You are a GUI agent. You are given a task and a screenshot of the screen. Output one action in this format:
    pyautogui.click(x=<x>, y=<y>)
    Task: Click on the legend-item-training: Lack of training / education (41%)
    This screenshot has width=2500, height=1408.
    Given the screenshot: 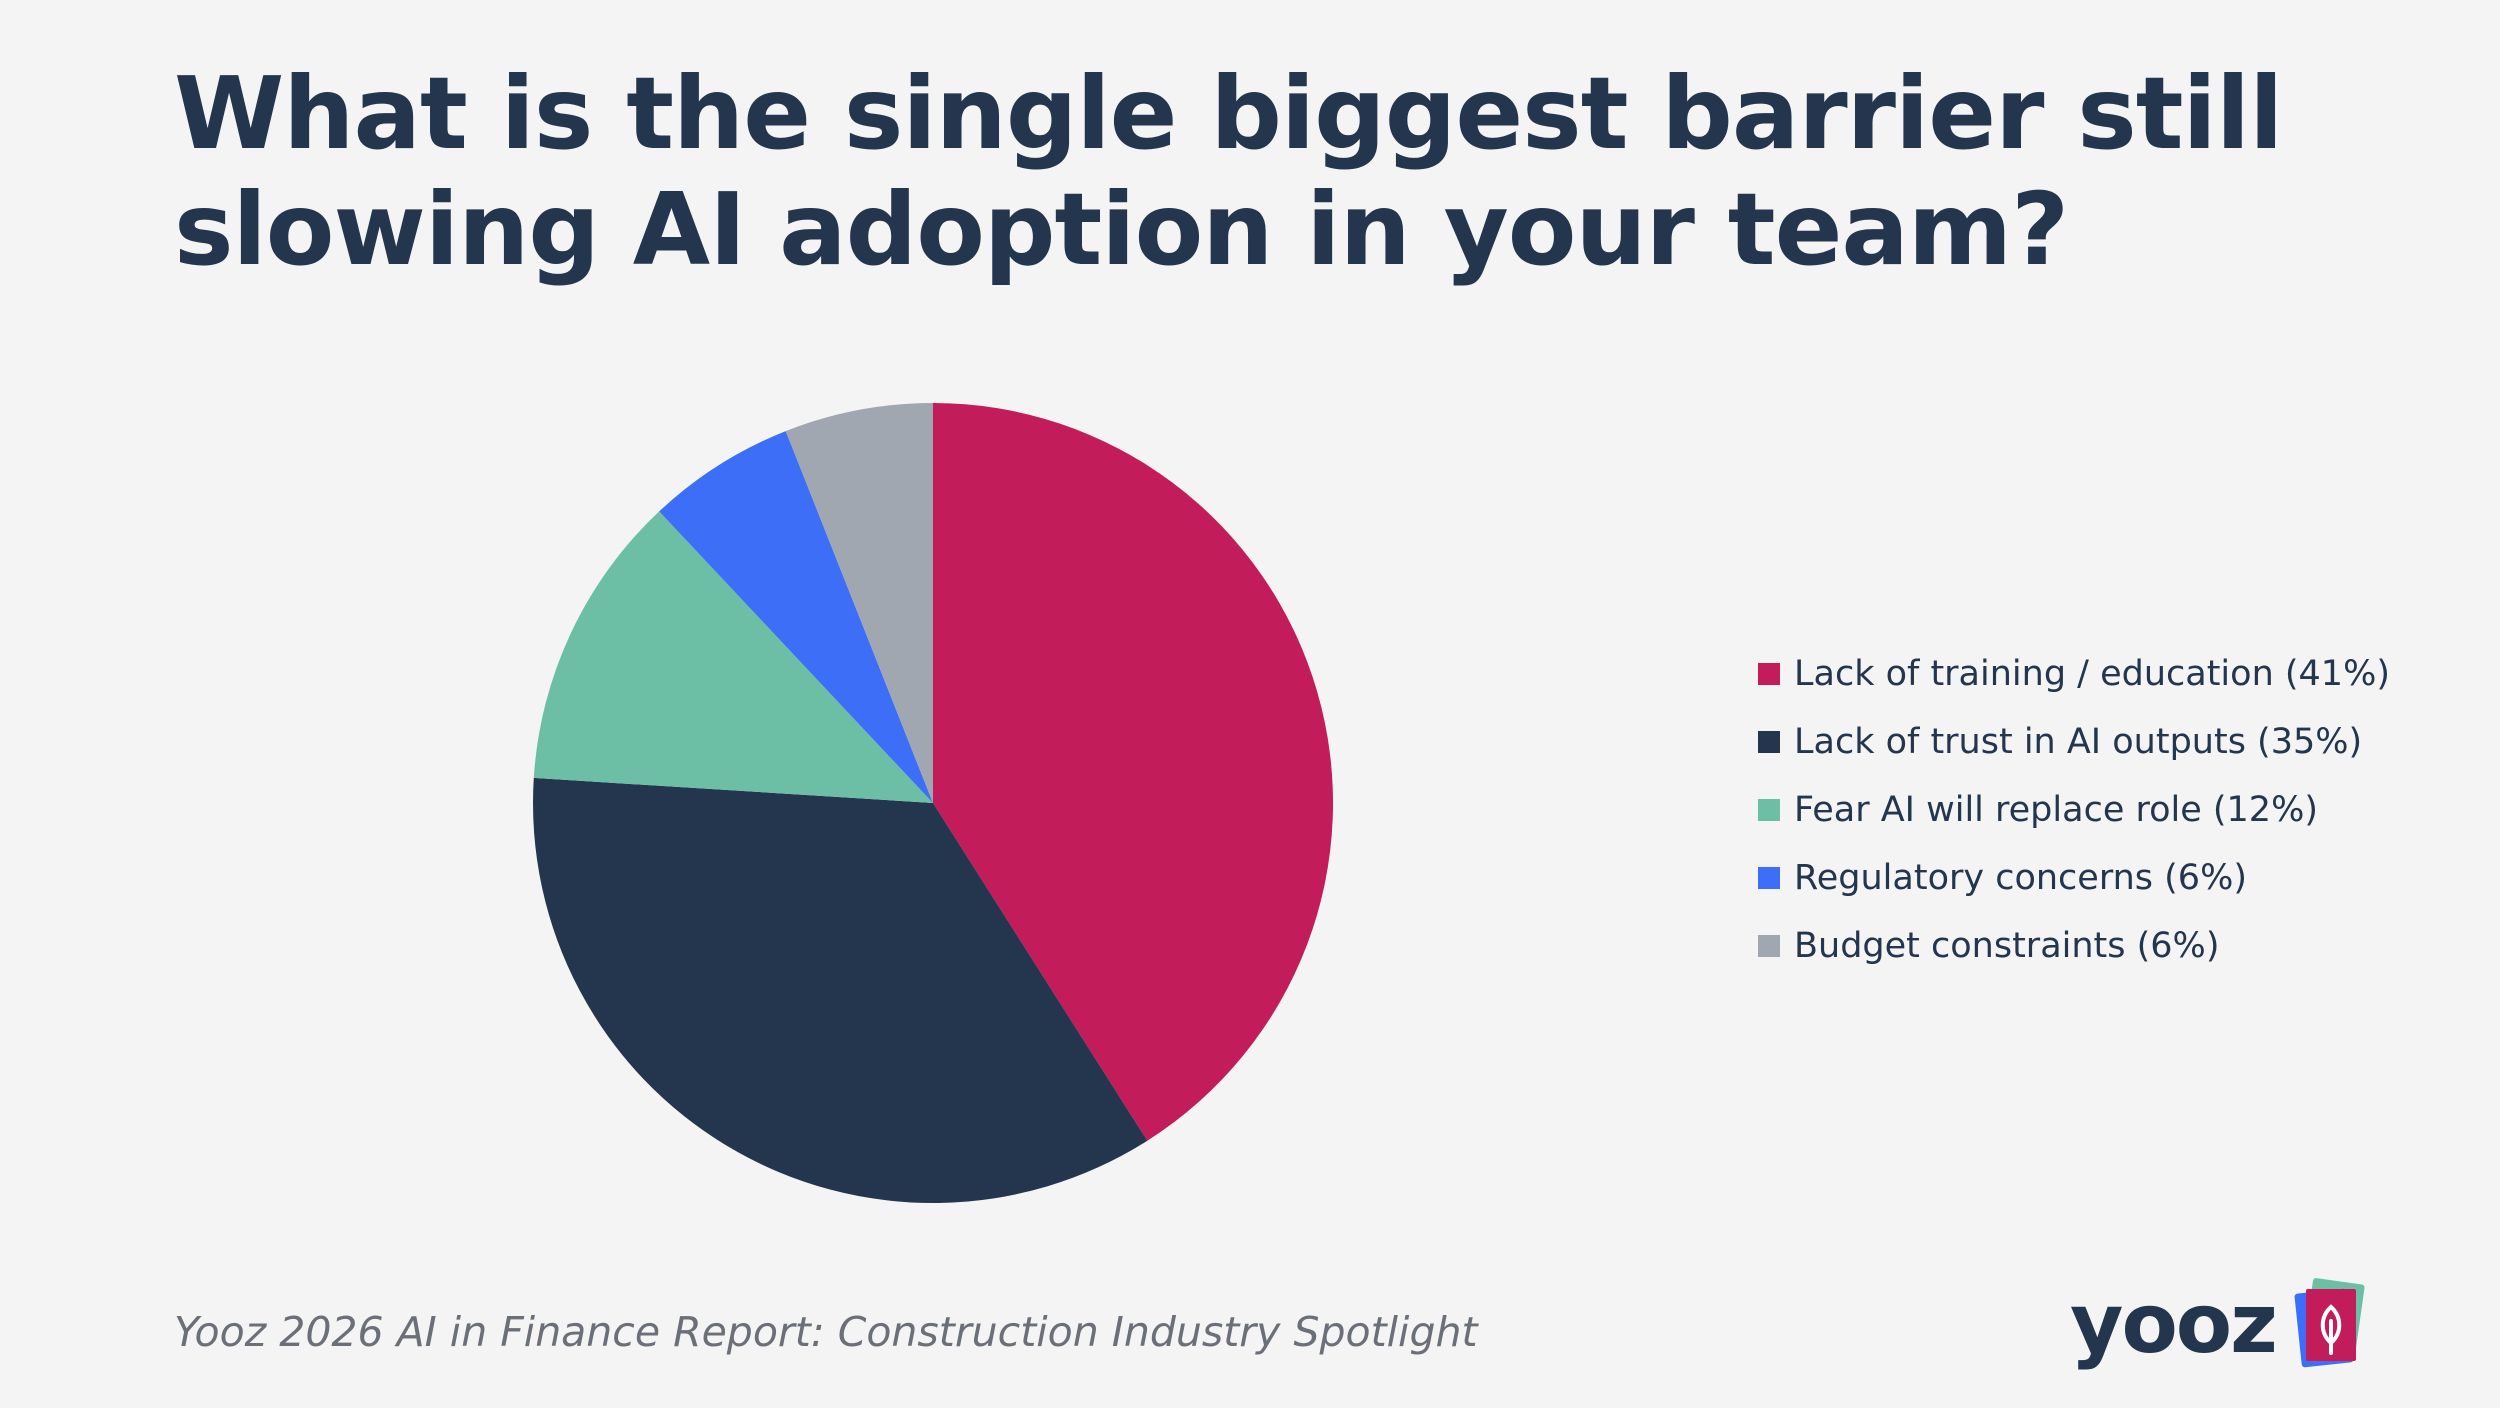 What is the action you would take?
    pyautogui.click(x=2074, y=674)
    